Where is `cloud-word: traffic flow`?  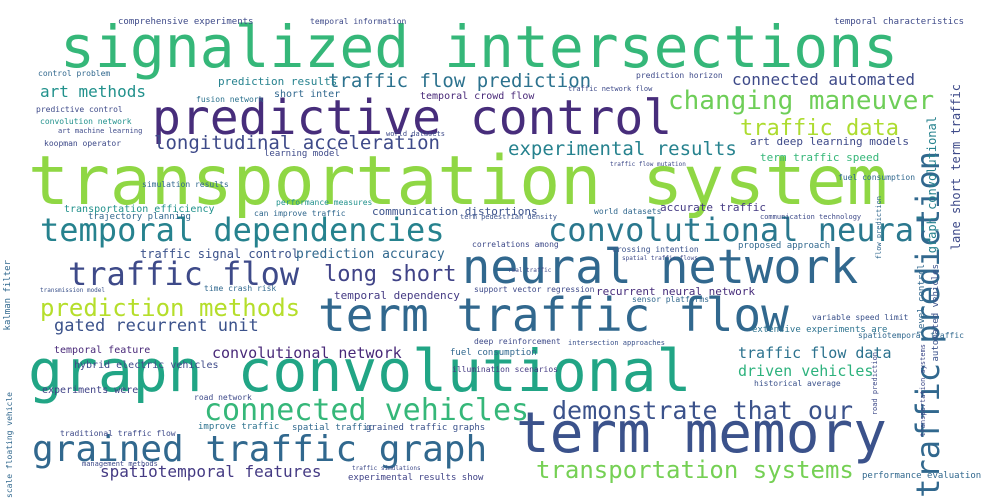
cloud-word: traffic flow is located at coordinates (184, 274).